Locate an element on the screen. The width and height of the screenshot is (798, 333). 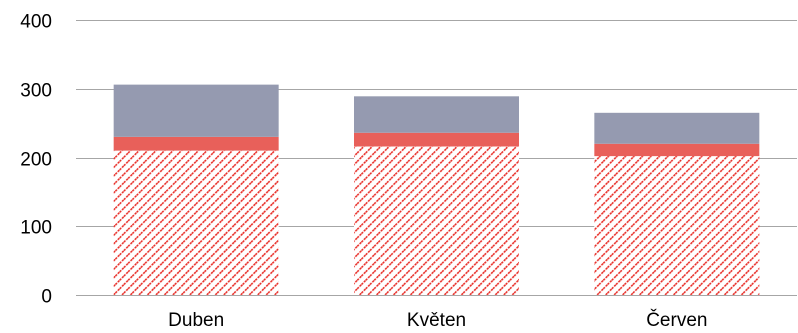
bar-segment-Květen-series-1 is located at coordinates (436, 220).